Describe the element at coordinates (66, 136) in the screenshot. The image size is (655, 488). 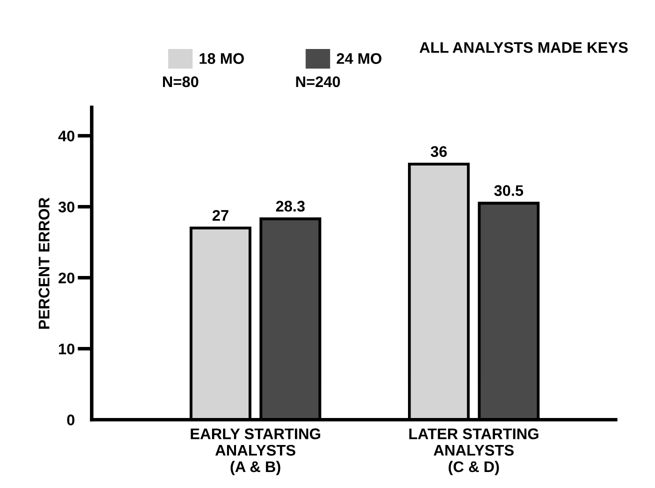
I see `y-tick-label: 40` at that location.